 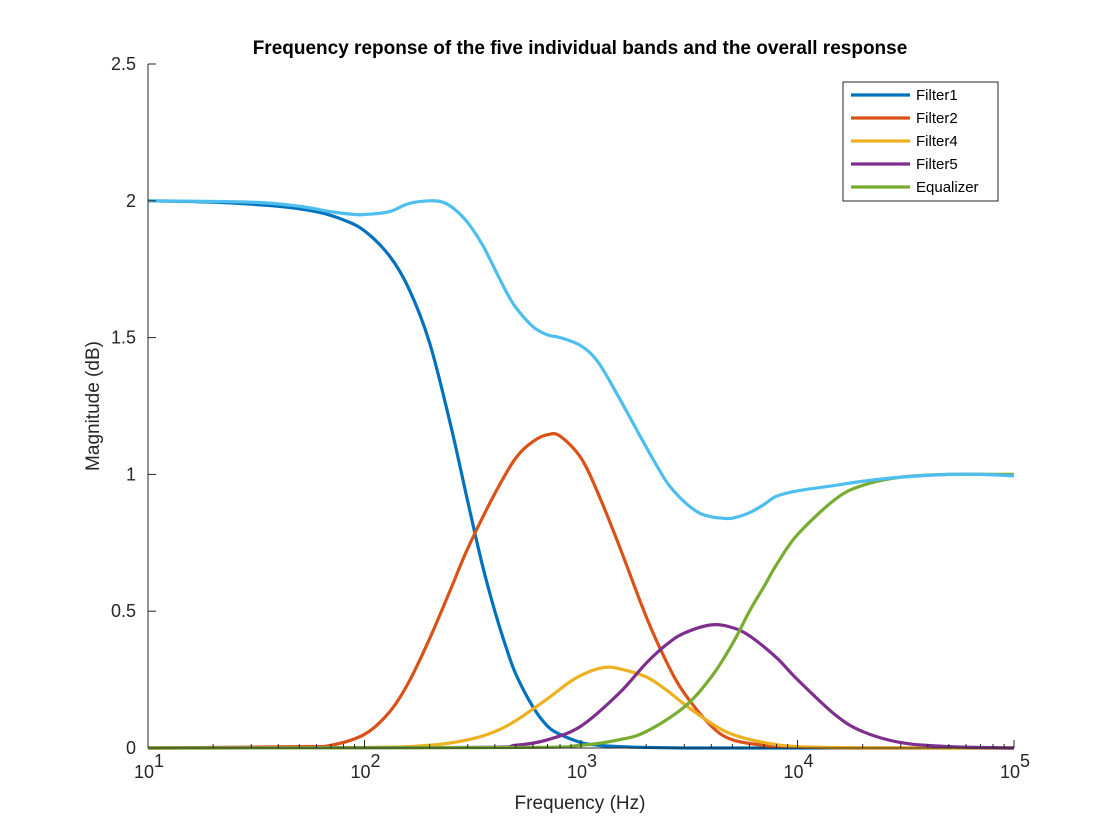 I want to click on legend-label-filter5: Filter5, so click(x=937, y=164).